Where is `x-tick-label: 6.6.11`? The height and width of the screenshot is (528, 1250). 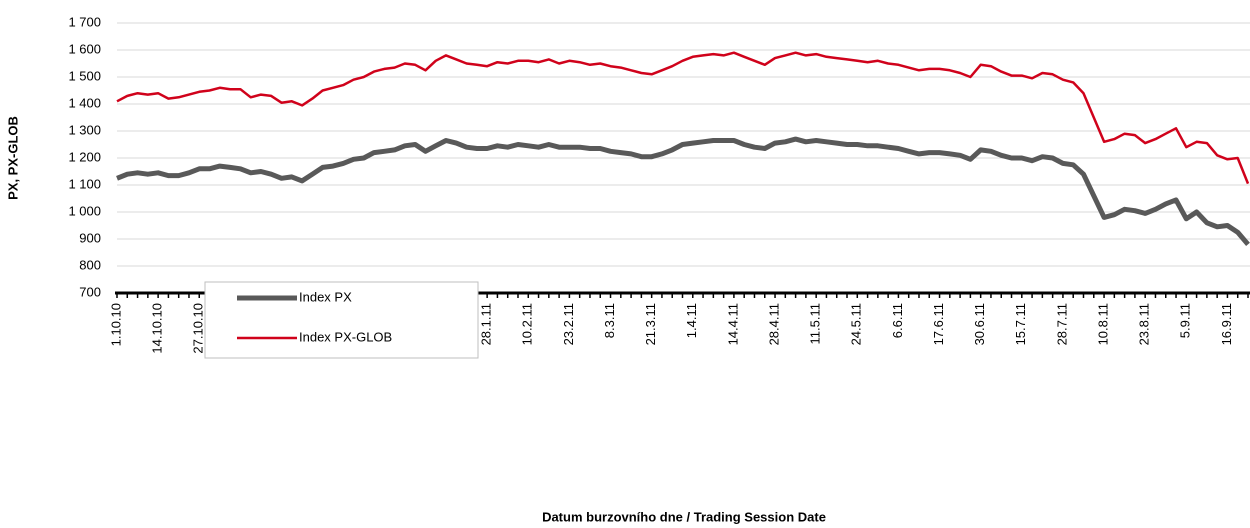 x-tick-label: 6.6.11 is located at coordinates (897, 320).